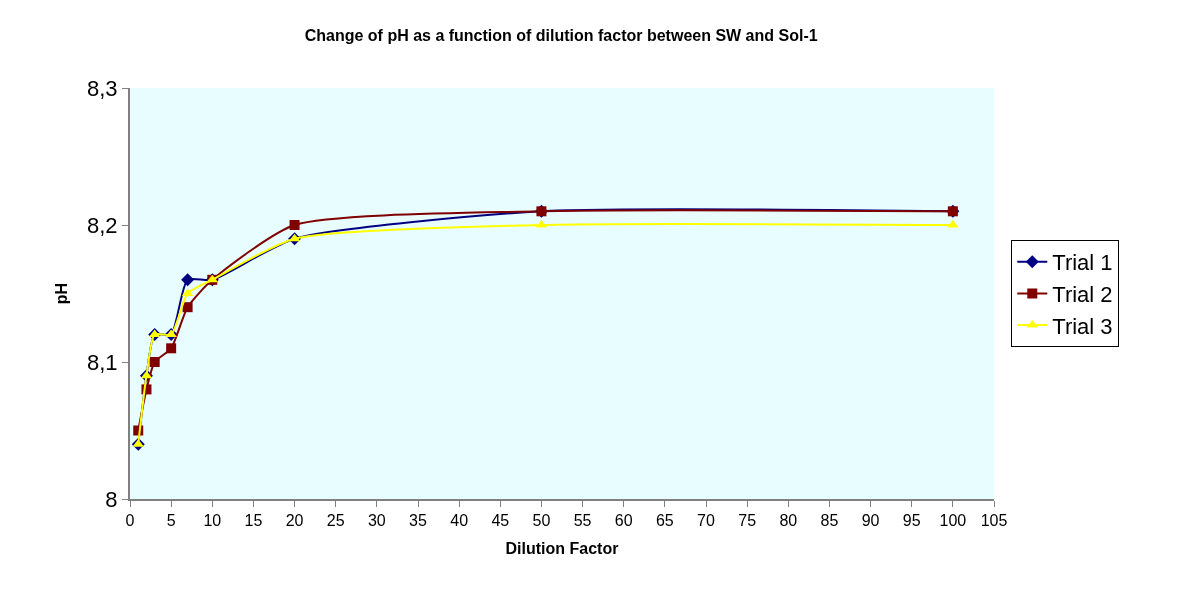 This screenshot has width=1194, height=599. Describe the element at coordinates (1082, 294) in the screenshot. I see `legend-label: Trial 2` at that location.